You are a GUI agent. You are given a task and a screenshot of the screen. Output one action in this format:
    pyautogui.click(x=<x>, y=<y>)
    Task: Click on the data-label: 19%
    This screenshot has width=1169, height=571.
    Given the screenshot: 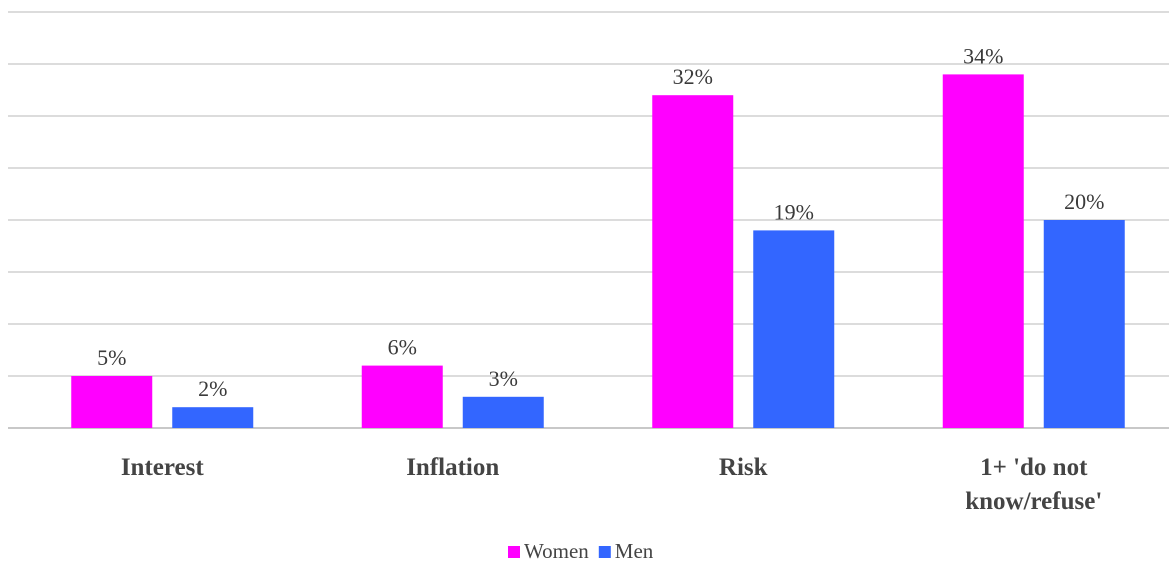 What is the action you would take?
    pyautogui.click(x=794, y=211)
    